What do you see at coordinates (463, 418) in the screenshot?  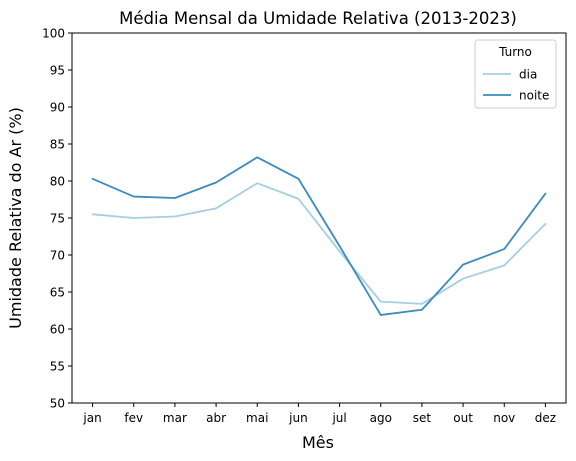 I see `x-tick-label-out: out` at bounding box center [463, 418].